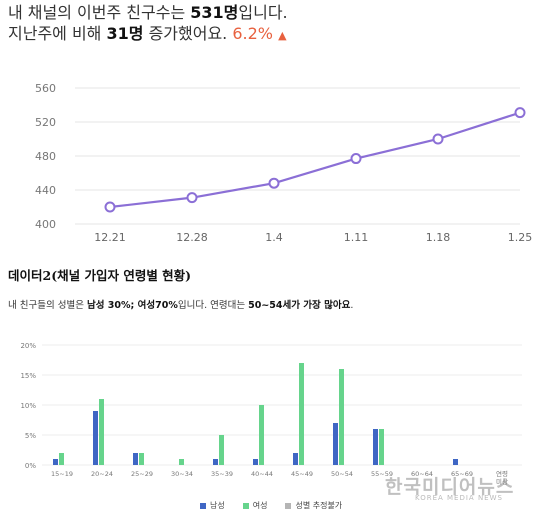  What do you see at coordinates (260, 505) in the screenshot?
I see `legend-label: 여성` at bounding box center [260, 505].